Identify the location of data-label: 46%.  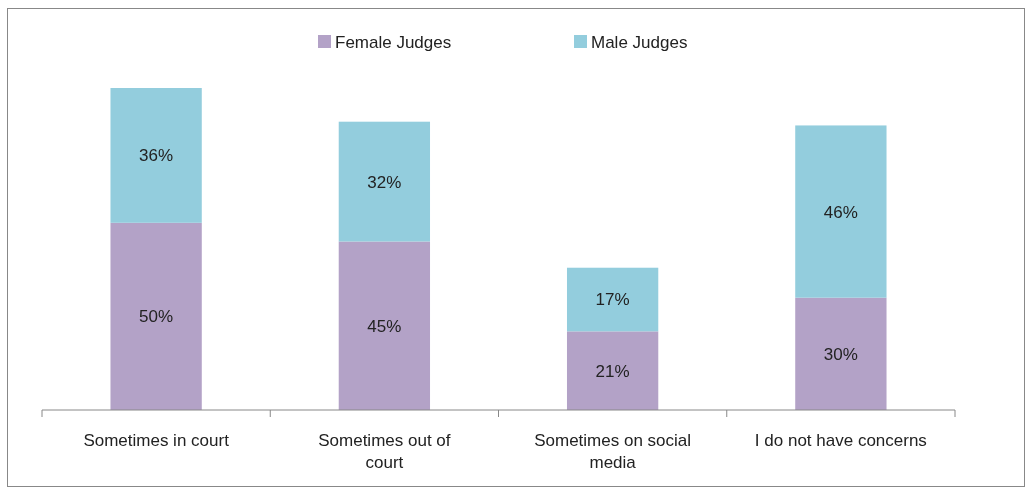
(840, 212).